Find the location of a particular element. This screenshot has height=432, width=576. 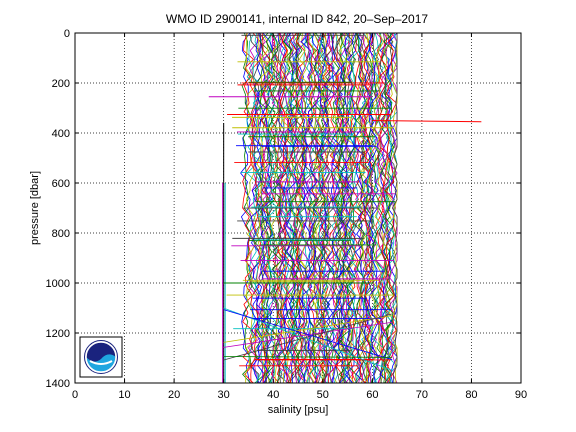

outlier-line is located at coordinates (427, 121).